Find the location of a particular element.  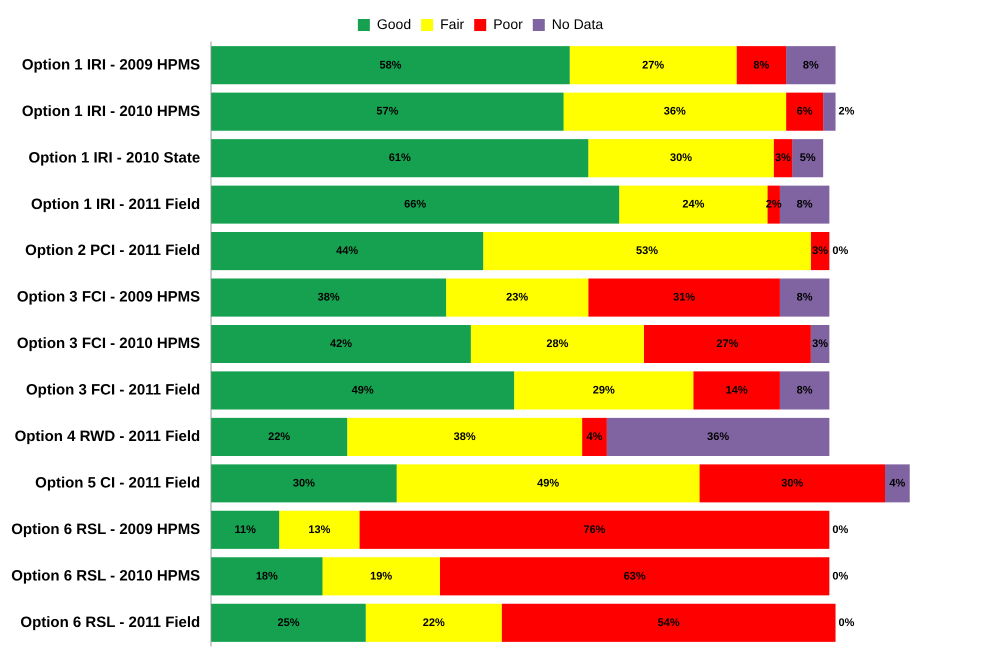

data-label: 14% is located at coordinates (737, 390).